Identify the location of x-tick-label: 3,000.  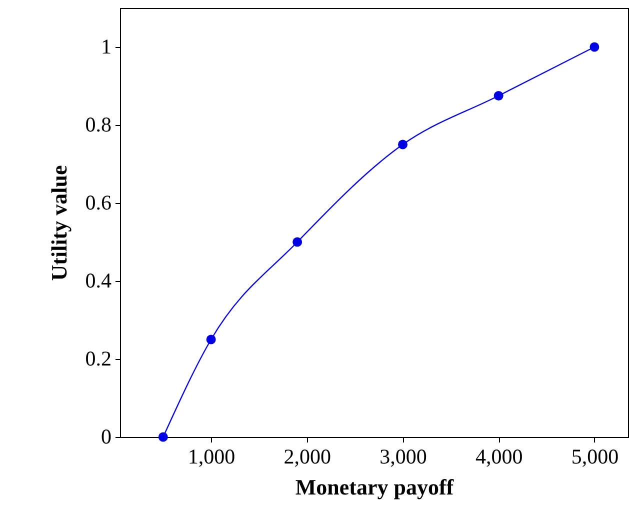
(403, 456).